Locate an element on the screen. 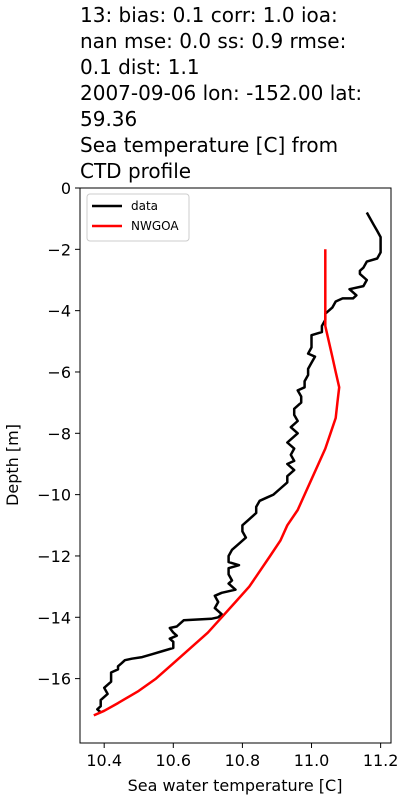 The height and width of the screenshot is (800, 400). x-tick-label: 11.0 is located at coordinates (312, 760).